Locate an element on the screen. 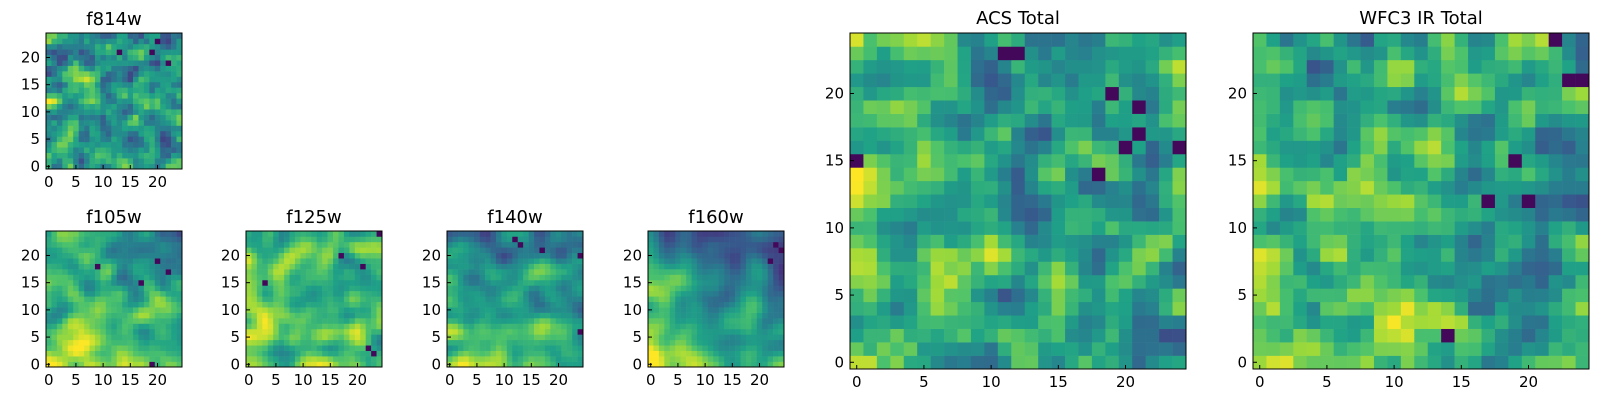 The height and width of the screenshot is (400, 1600). y-tick-label: 5 is located at coordinates (35, 337).